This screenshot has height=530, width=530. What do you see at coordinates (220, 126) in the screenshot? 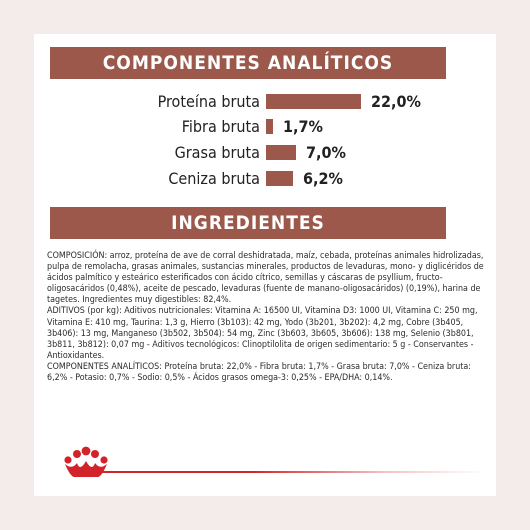
I see `analytics-row-label: Fibra bruta` at bounding box center [220, 126].